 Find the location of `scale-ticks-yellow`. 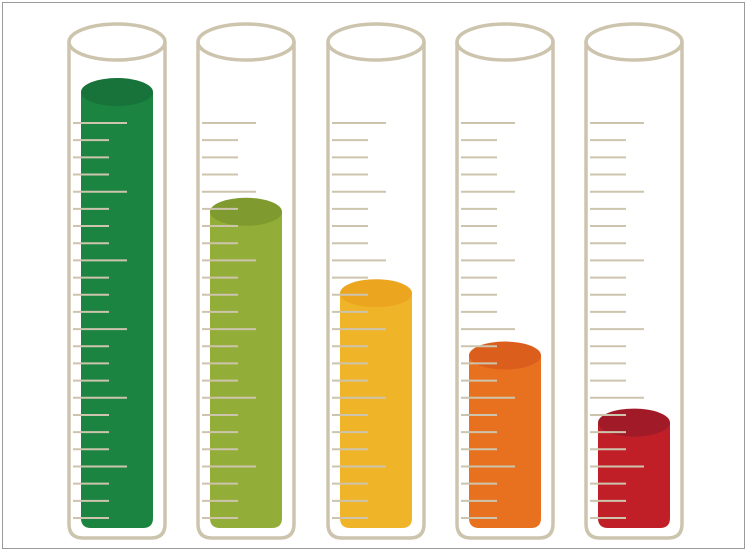

scale-ticks-yellow is located at coordinates (359, 320).